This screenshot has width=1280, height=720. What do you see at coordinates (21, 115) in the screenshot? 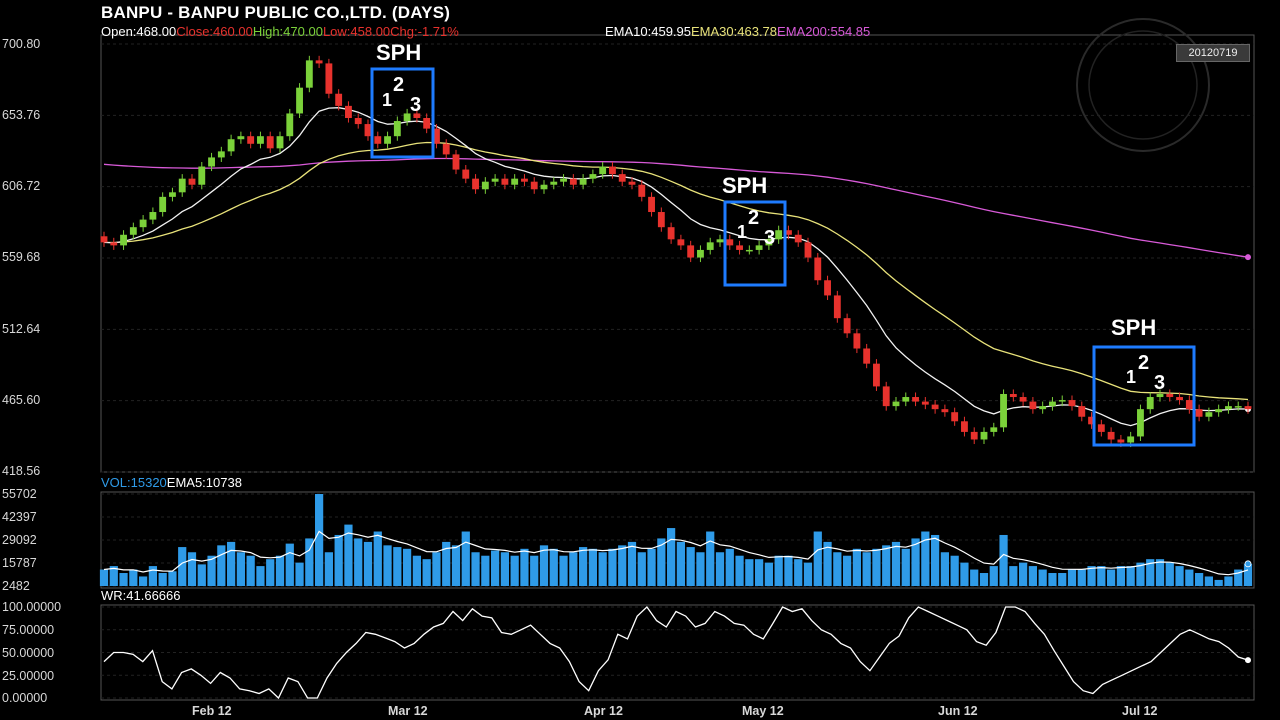
I see `price-tick-label: 653.76` at bounding box center [21, 115].